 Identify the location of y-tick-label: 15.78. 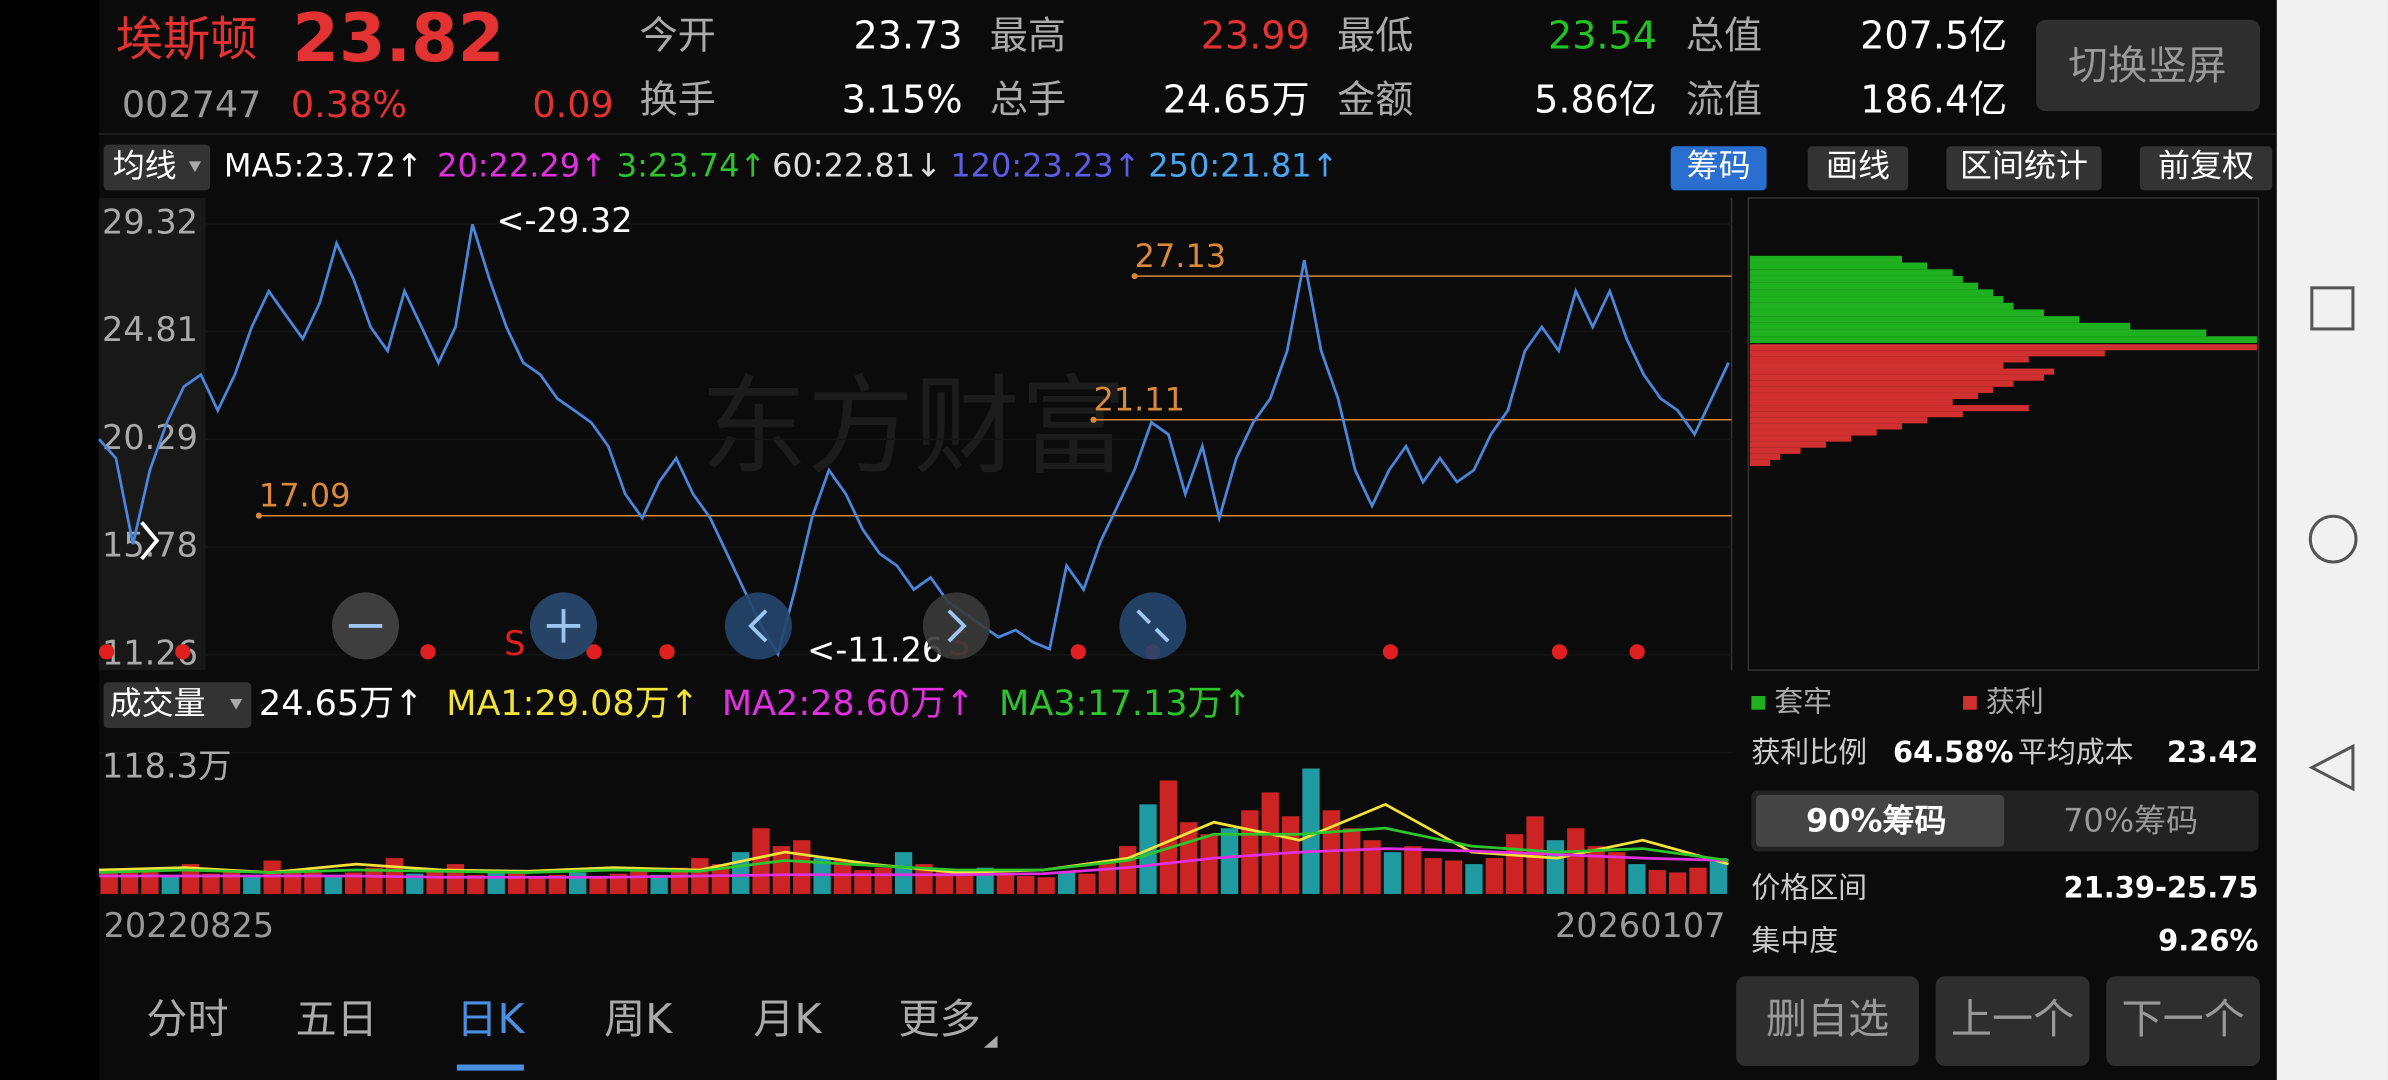
(150, 544).